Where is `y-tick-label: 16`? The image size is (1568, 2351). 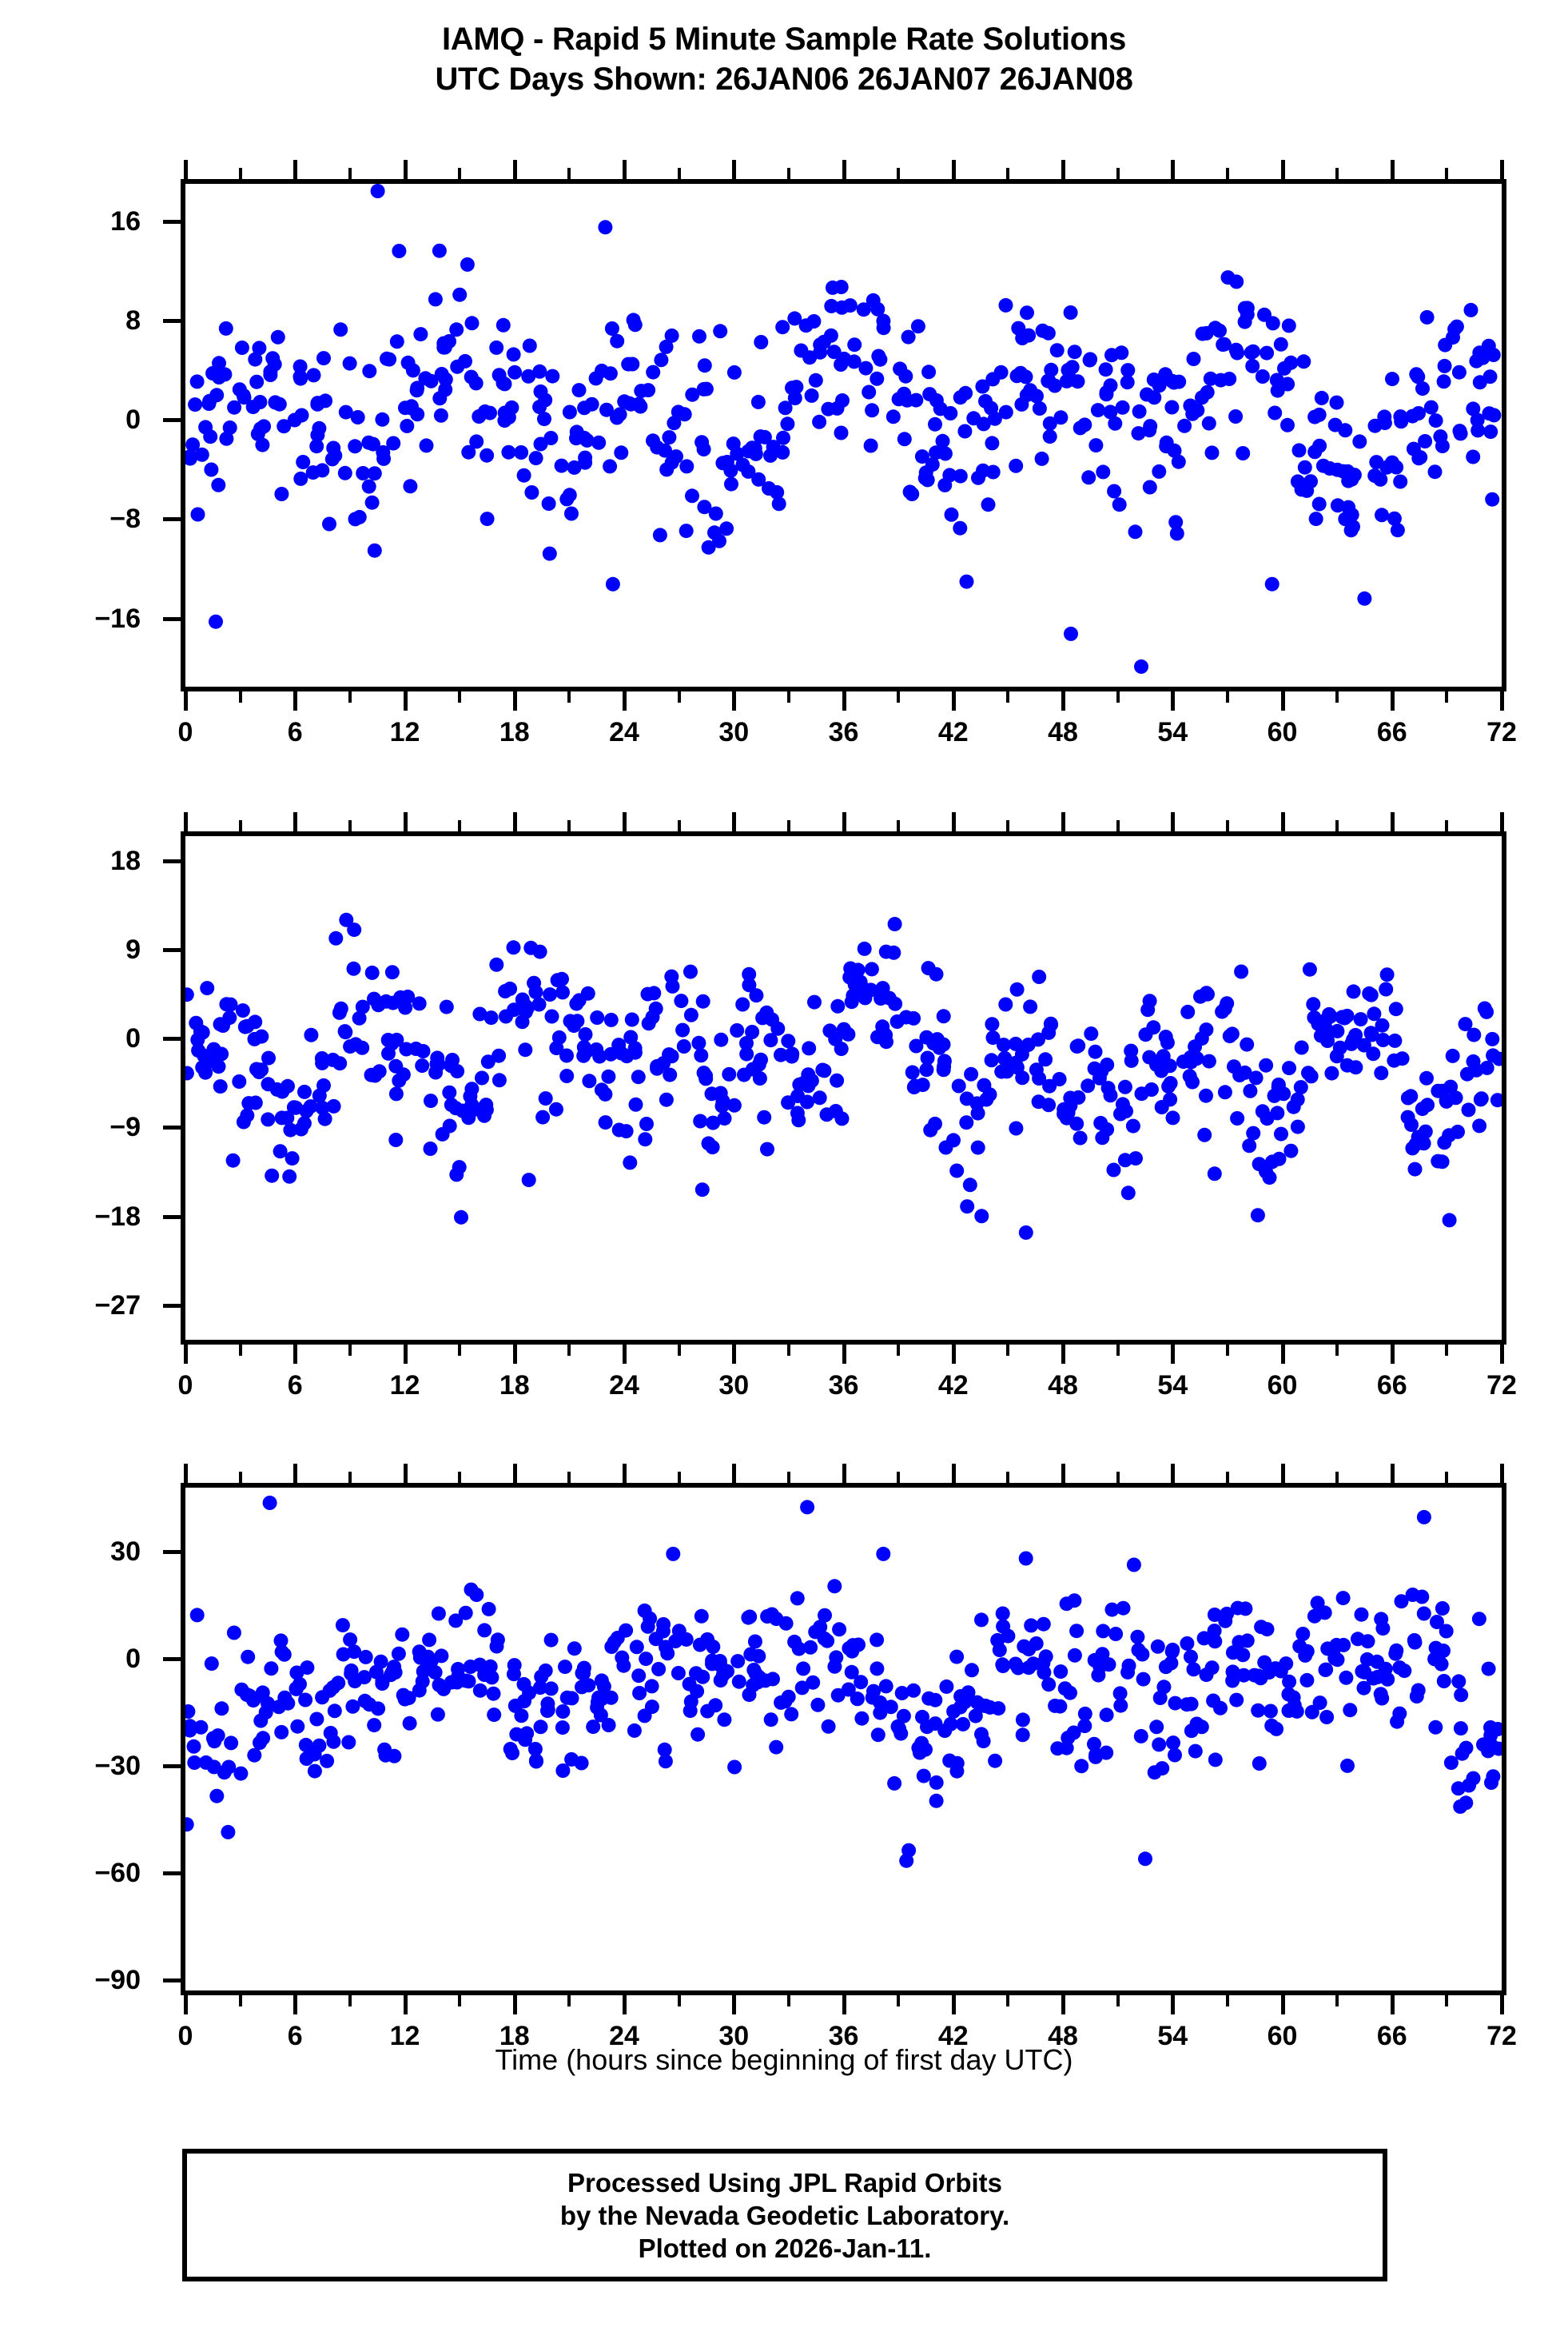
y-tick-label: 16 is located at coordinates (125, 221).